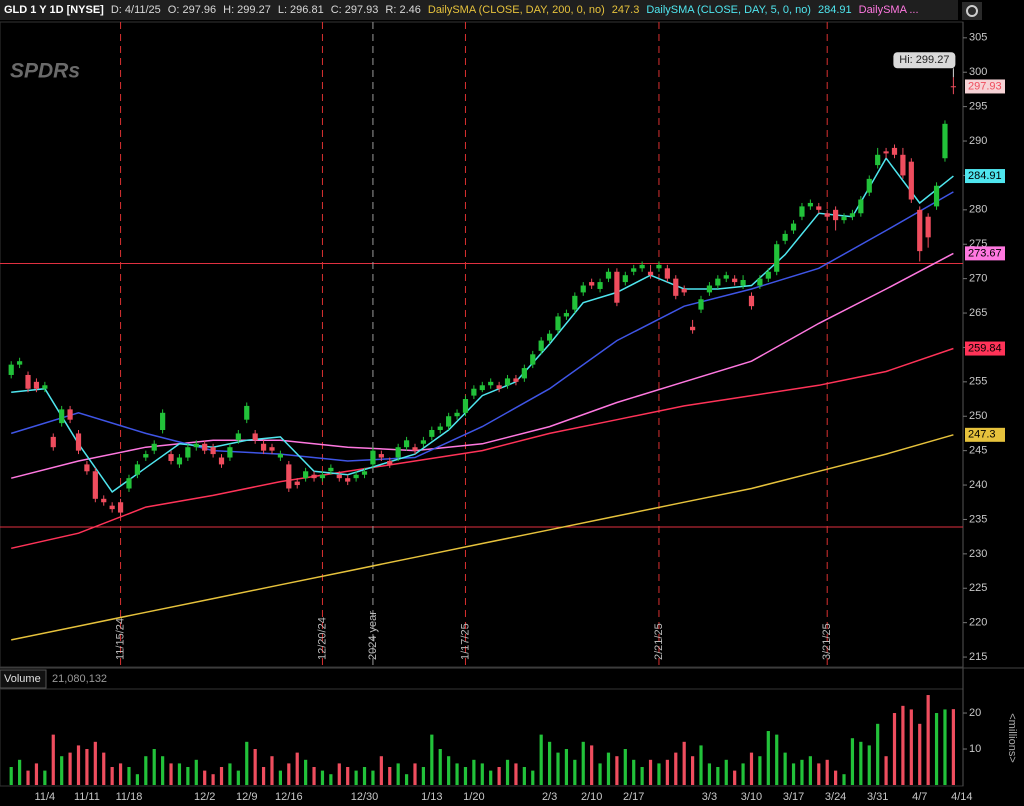  What do you see at coordinates (728, 10) in the screenshot?
I see `study-name: DailySMA (CLOSE, DAY, 5, 0, no)` at bounding box center [728, 10].